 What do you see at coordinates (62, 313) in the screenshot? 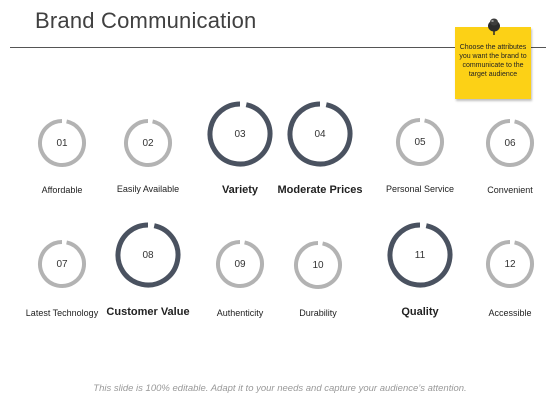
I see `attribute-label: Latest Technology` at bounding box center [62, 313].